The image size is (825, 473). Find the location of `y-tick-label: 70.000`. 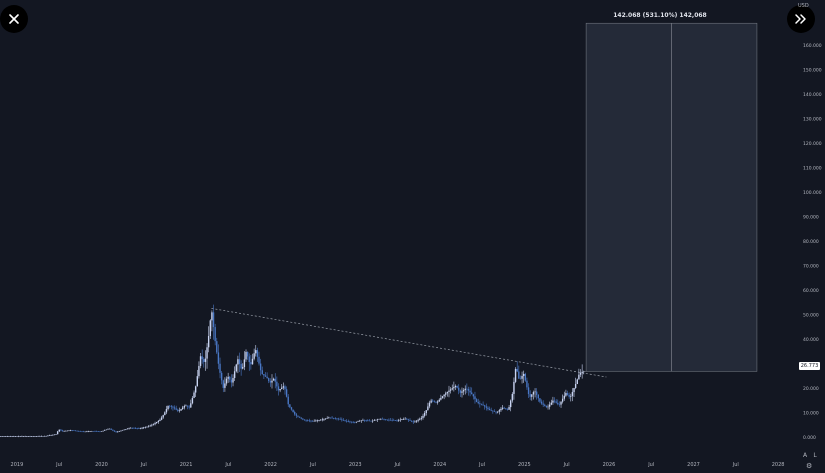

y-tick-label: 70.000 is located at coordinates (811, 266).